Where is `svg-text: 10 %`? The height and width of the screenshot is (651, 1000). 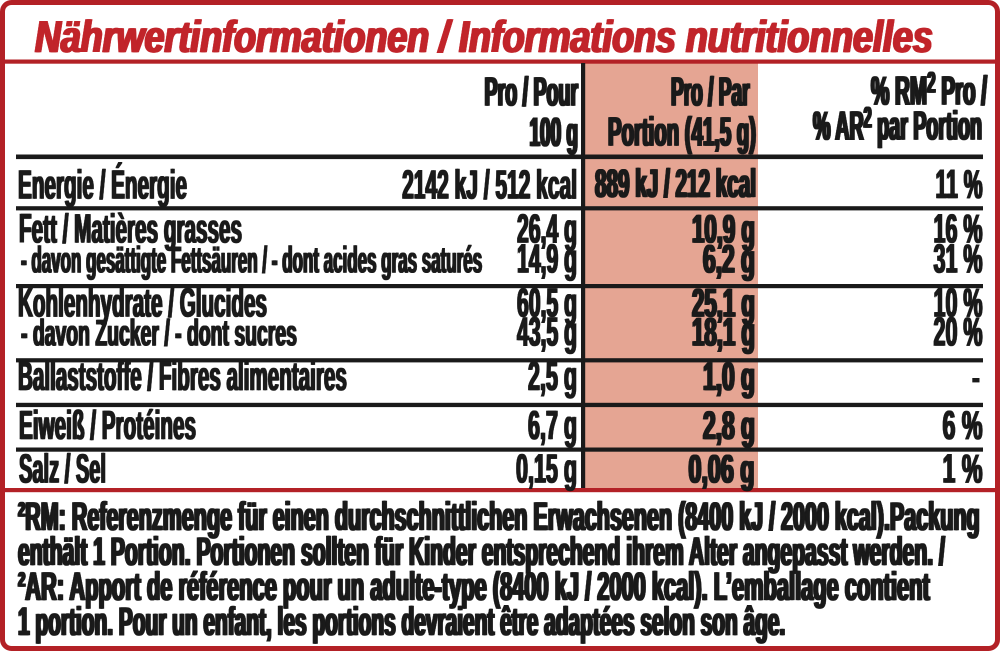 svg-text: 10 % is located at coordinates (957, 302).